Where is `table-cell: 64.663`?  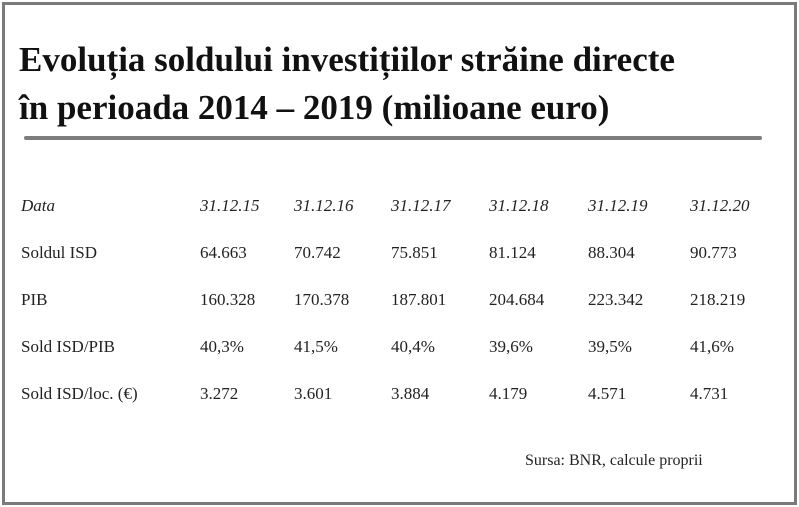
table-cell: 64.663 is located at coordinates (223, 252).